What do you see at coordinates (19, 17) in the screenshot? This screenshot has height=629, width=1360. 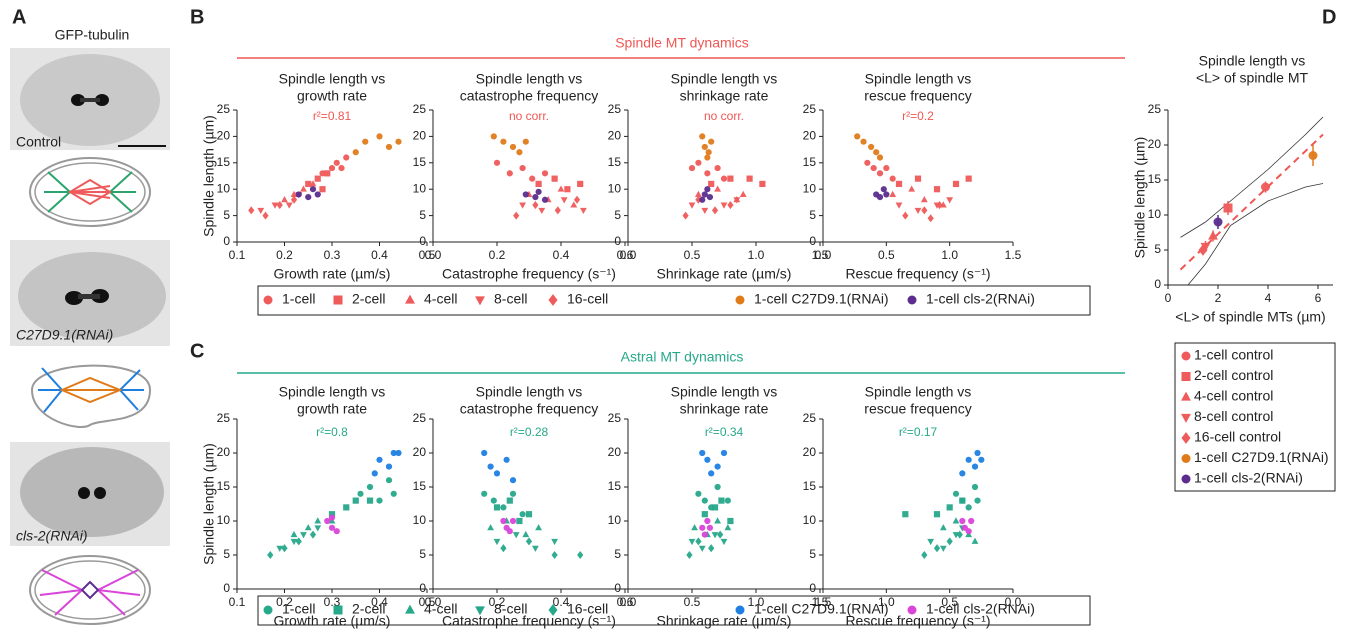 I see `panel-label: A` at bounding box center [19, 17].